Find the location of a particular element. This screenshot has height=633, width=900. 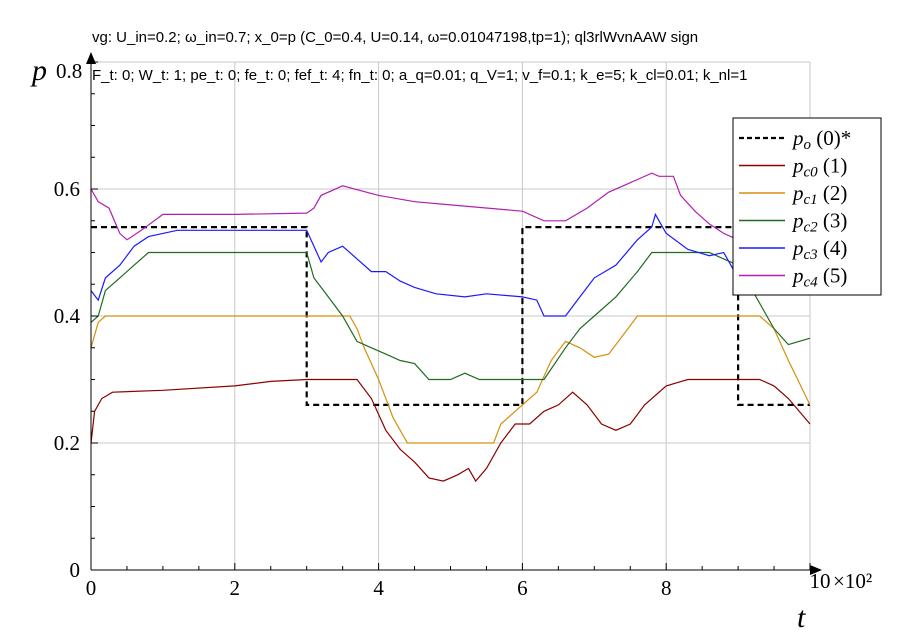

legend-entry: pc0 (1) is located at coordinates (819, 167).